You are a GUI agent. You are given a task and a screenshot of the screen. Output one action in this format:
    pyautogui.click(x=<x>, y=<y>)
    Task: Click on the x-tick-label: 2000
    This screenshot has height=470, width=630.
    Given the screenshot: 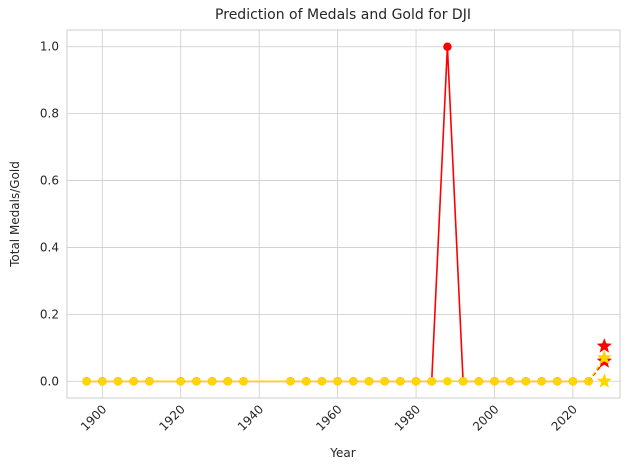 What is the action you would take?
    pyautogui.click(x=485, y=417)
    